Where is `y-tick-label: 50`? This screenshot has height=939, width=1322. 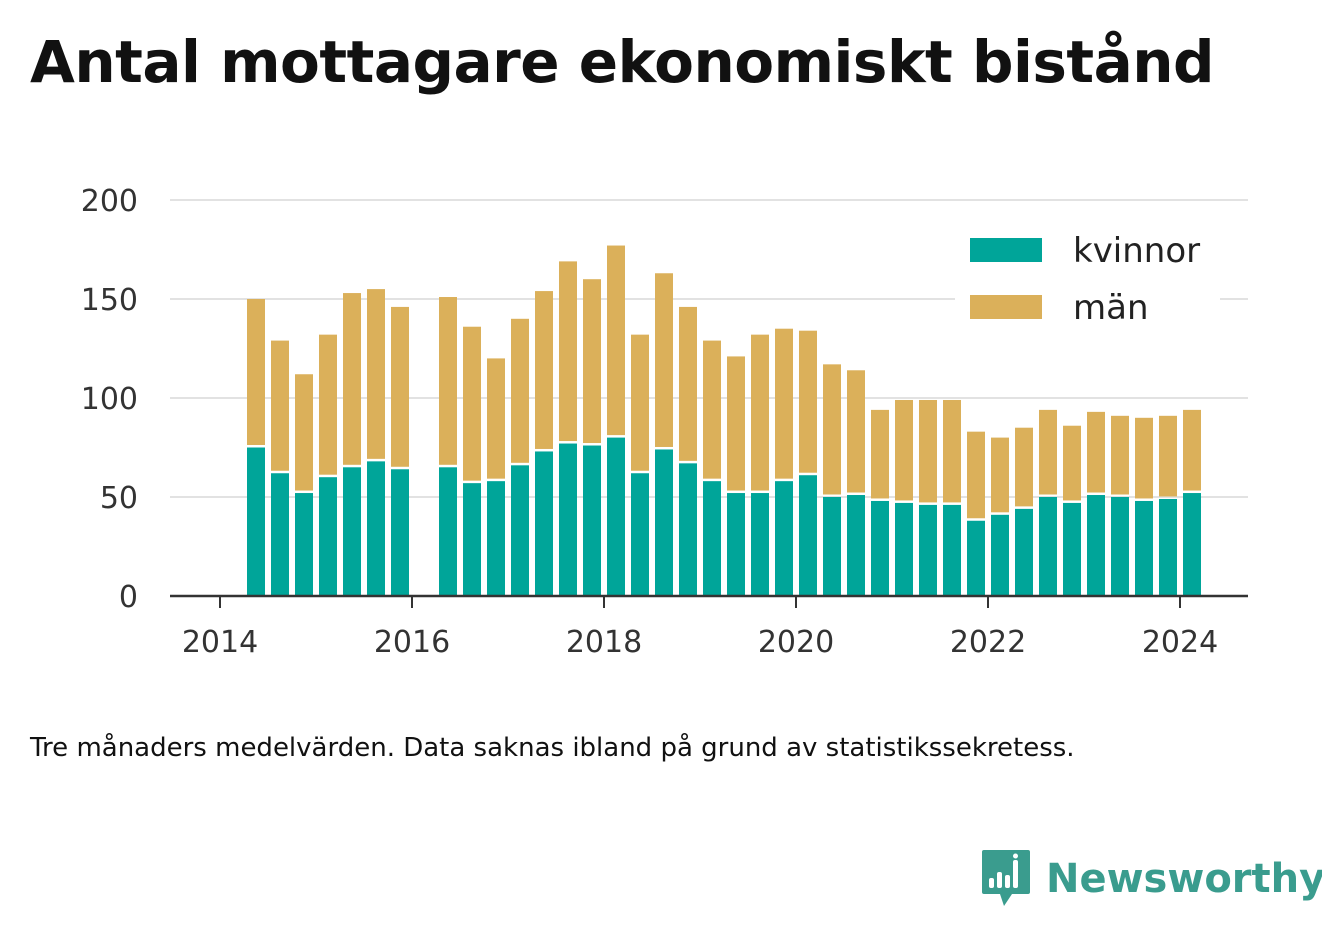 y-tick-label: 50 is located at coordinates (119, 498).